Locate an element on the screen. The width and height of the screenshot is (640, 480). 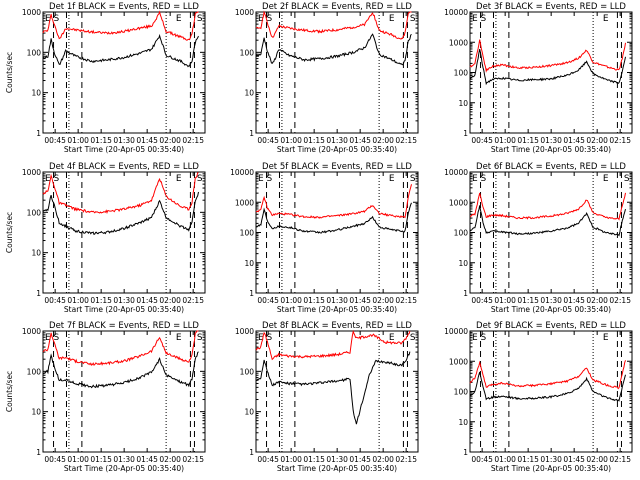
panel-title: Det 5f BLACK = Events, RED = LLD is located at coordinates (337, 167).